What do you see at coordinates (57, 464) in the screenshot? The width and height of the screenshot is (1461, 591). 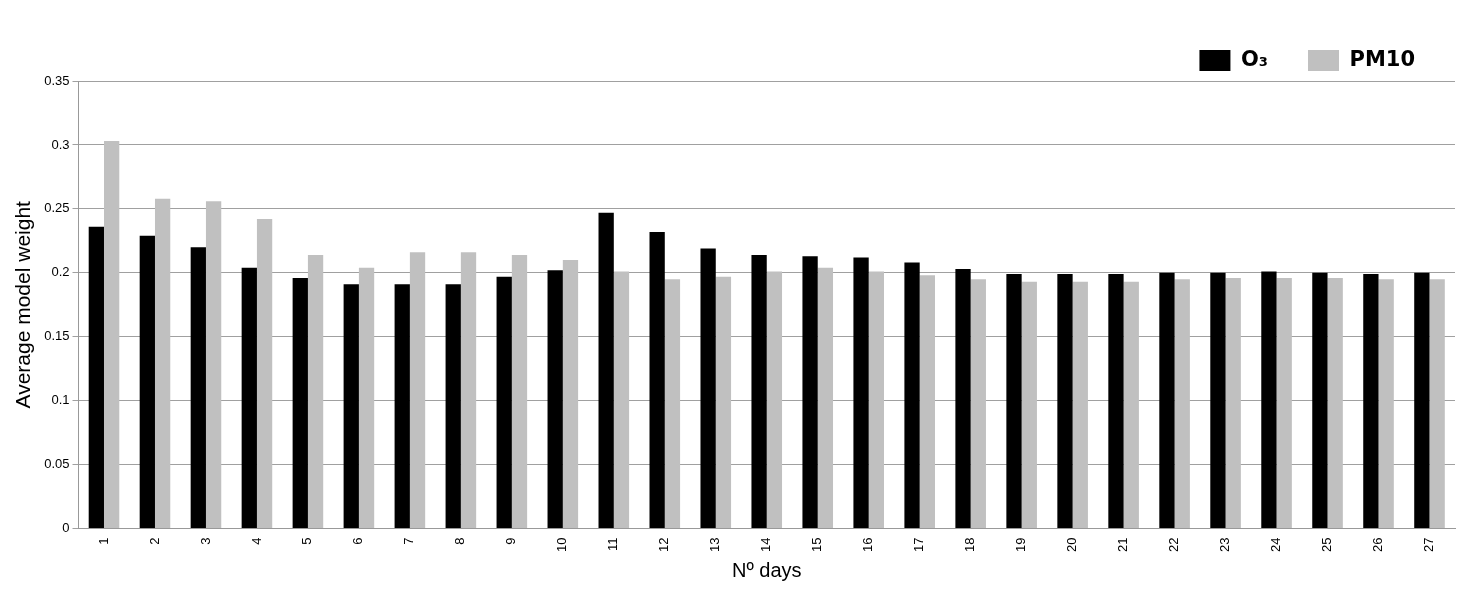 I see `y-tick-label: 0.05` at bounding box center [57, 464].